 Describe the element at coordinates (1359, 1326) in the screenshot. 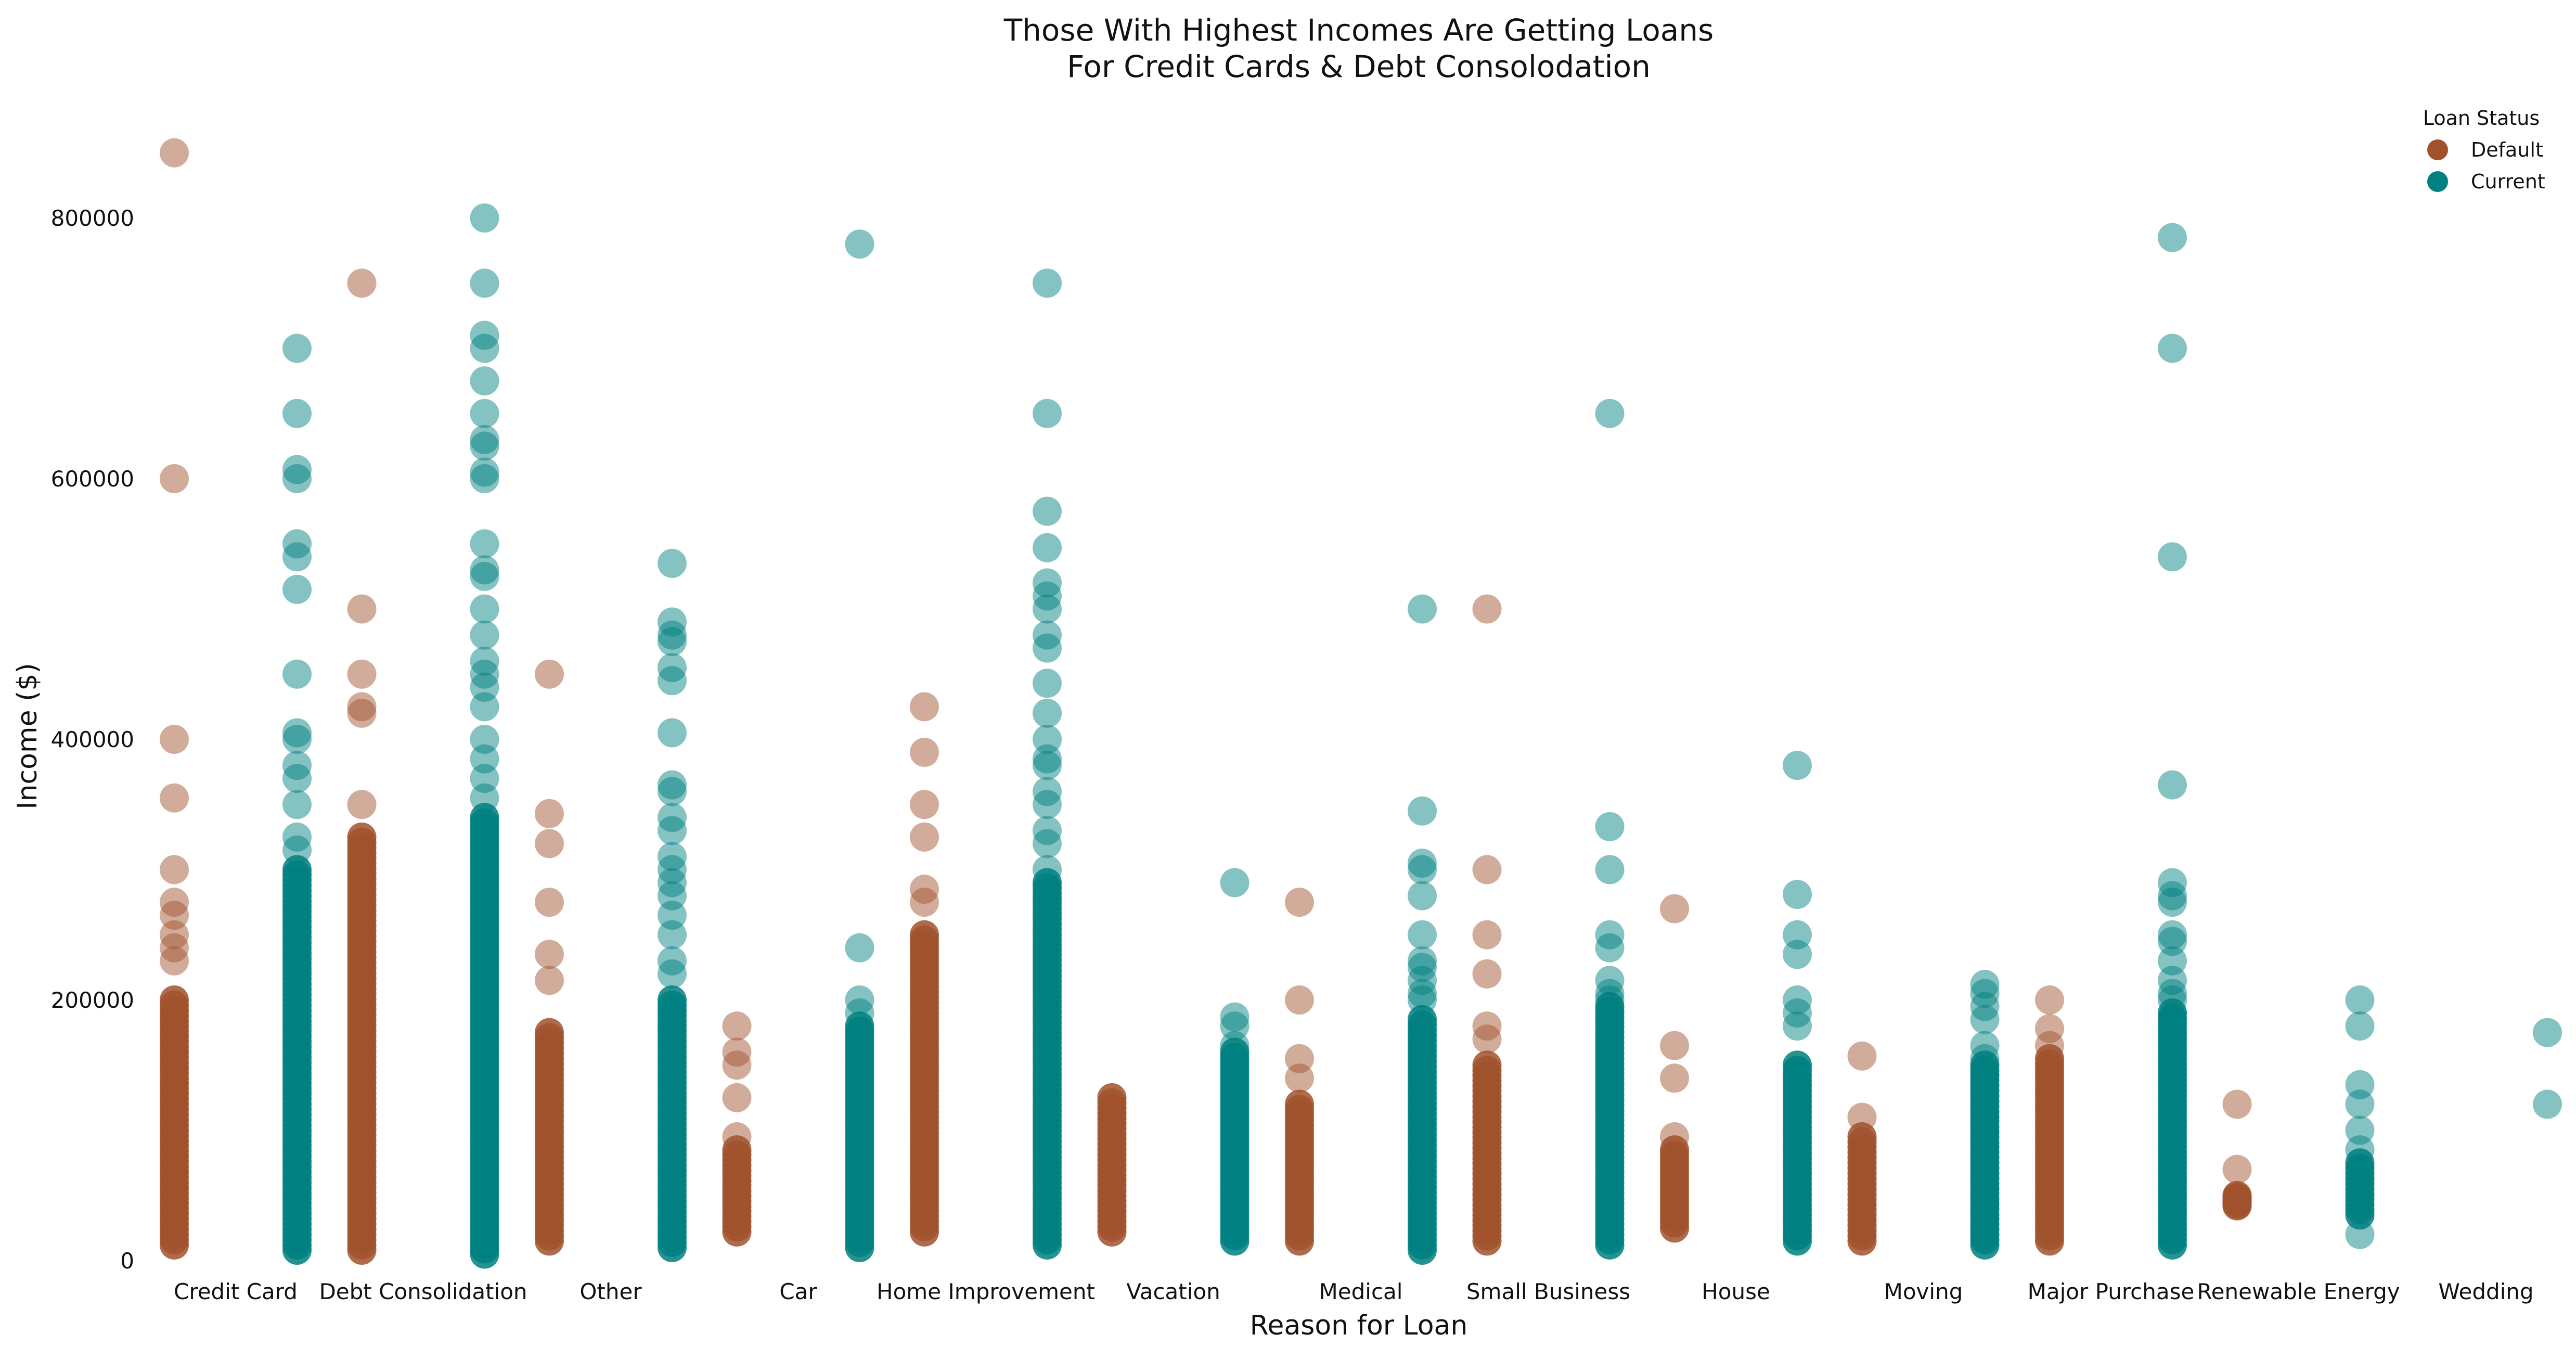

I see `x-axis-label: Reason for Loan` at that location.